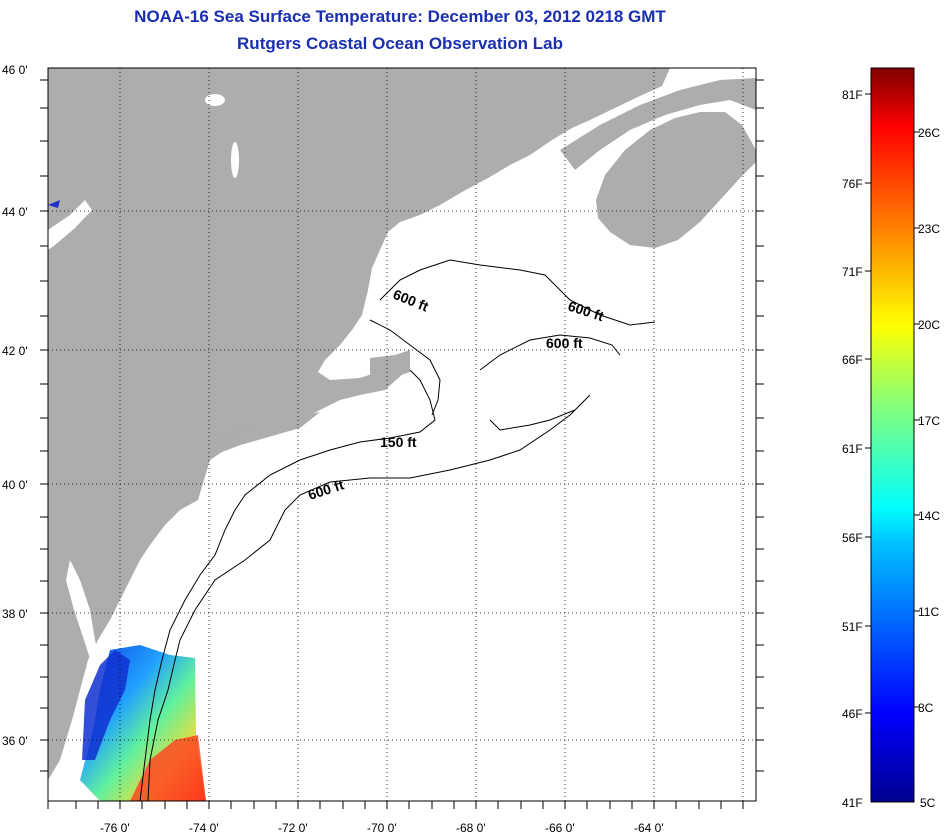 The image size is (944, 840). I want to click on lat-tick-label: 42 0', so click(15, 351).